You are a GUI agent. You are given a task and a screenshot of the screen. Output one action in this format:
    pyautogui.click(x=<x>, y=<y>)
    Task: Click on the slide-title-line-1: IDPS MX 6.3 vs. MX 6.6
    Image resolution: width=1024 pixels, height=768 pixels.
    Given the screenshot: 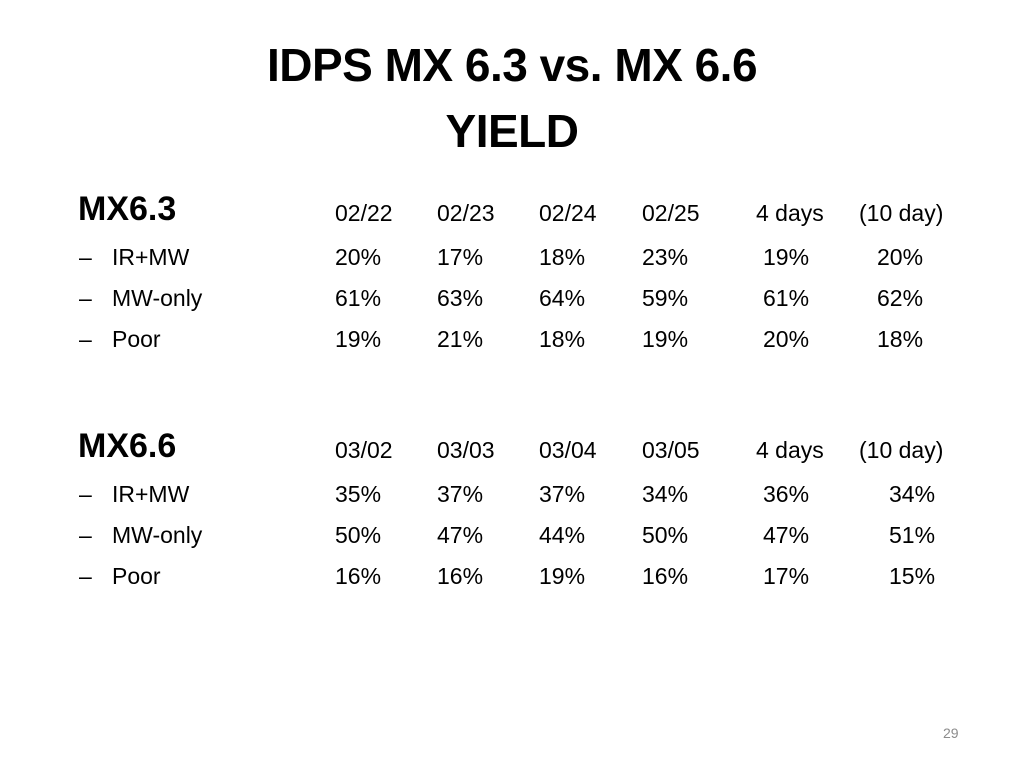 What is the action you would take?
    pyautogui.click(x=512, y=65)
    